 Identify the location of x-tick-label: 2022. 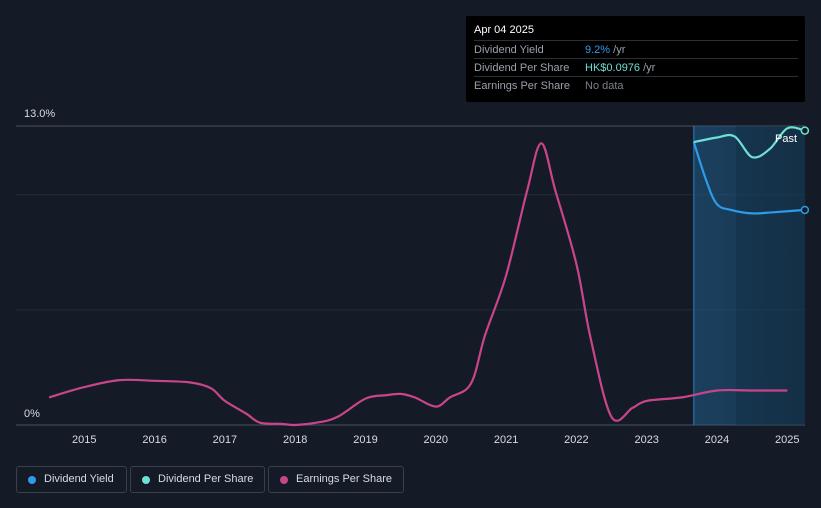
(576, 440).